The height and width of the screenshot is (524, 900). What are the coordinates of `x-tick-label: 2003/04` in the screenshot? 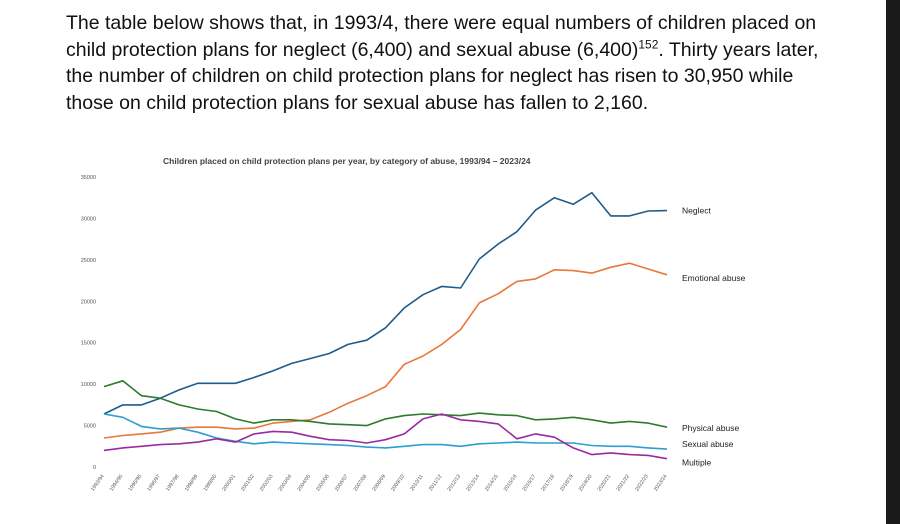 It's located at (286, 483).